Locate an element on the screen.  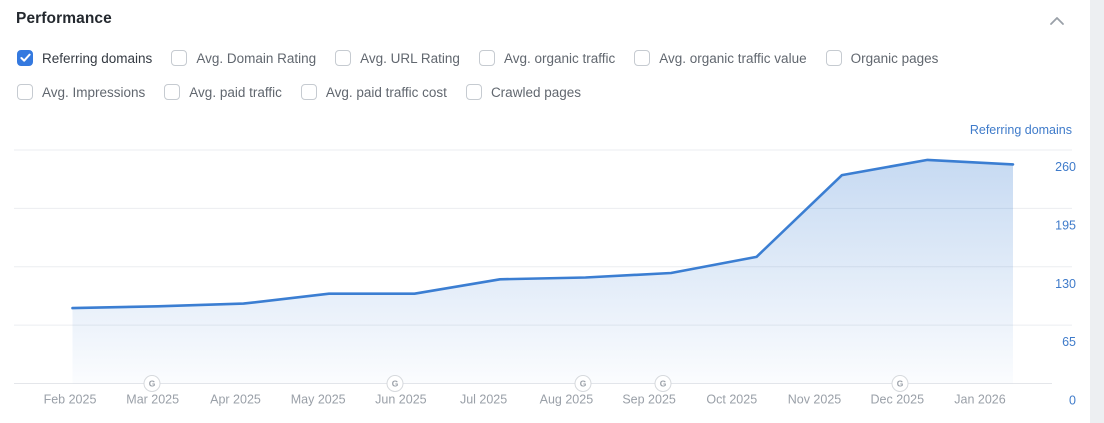
metric-filter-organic-pages: Organic pages is located at coordinates (882, 58).